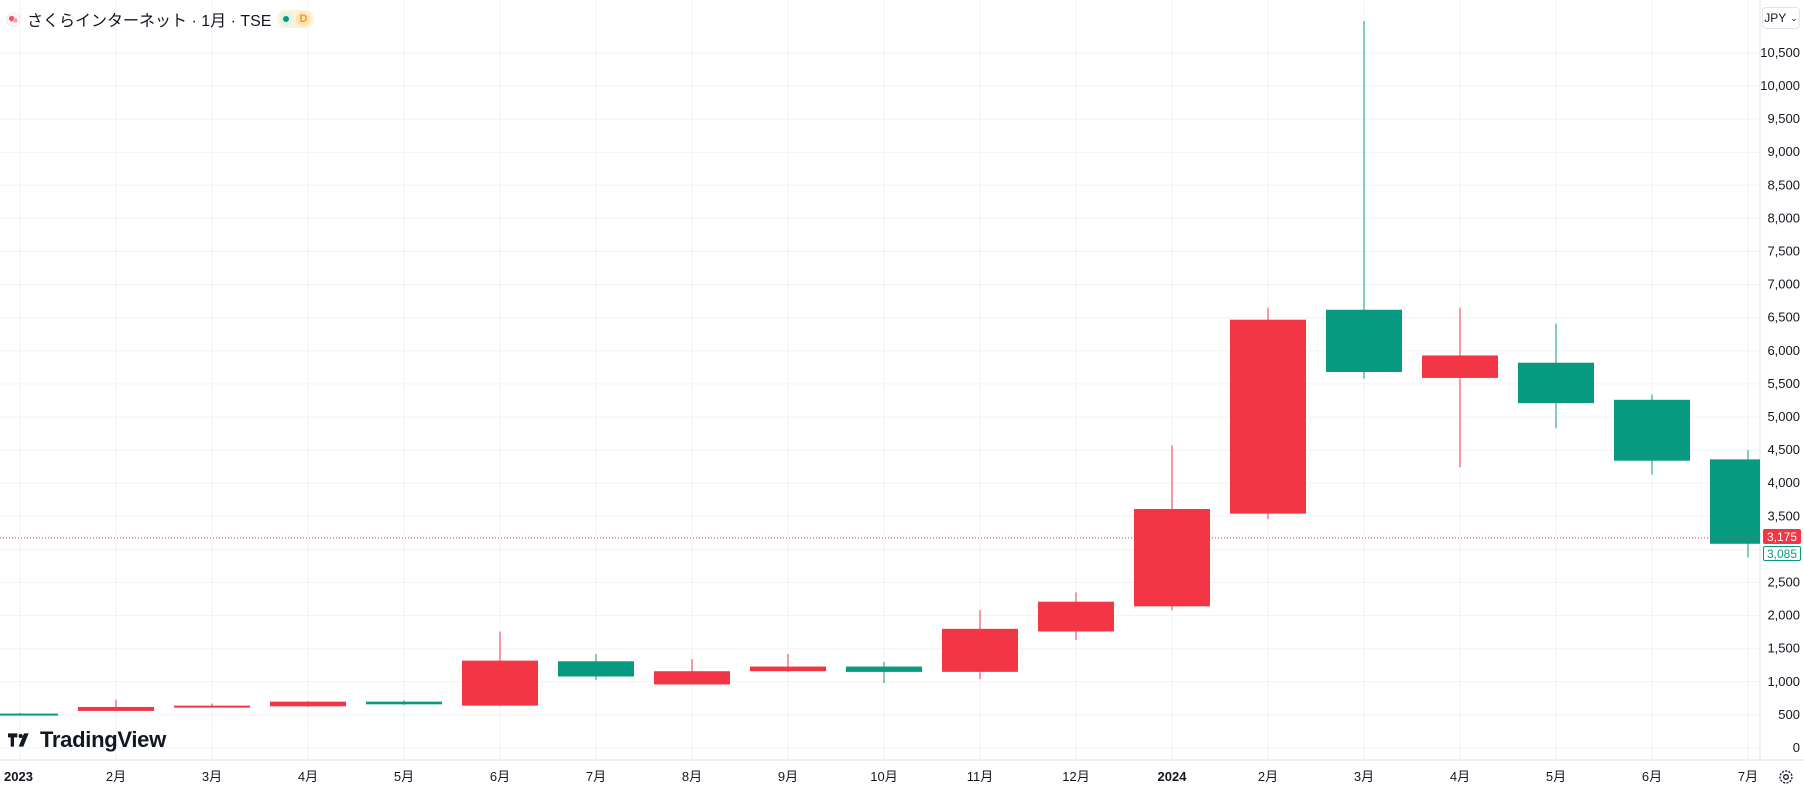 This screenshot has width=1804, height=790. What do you see at coordinates (1075, 776) in the screenshot?
I see `x-tick-label: 12月` at bounding box center [1075, 776].